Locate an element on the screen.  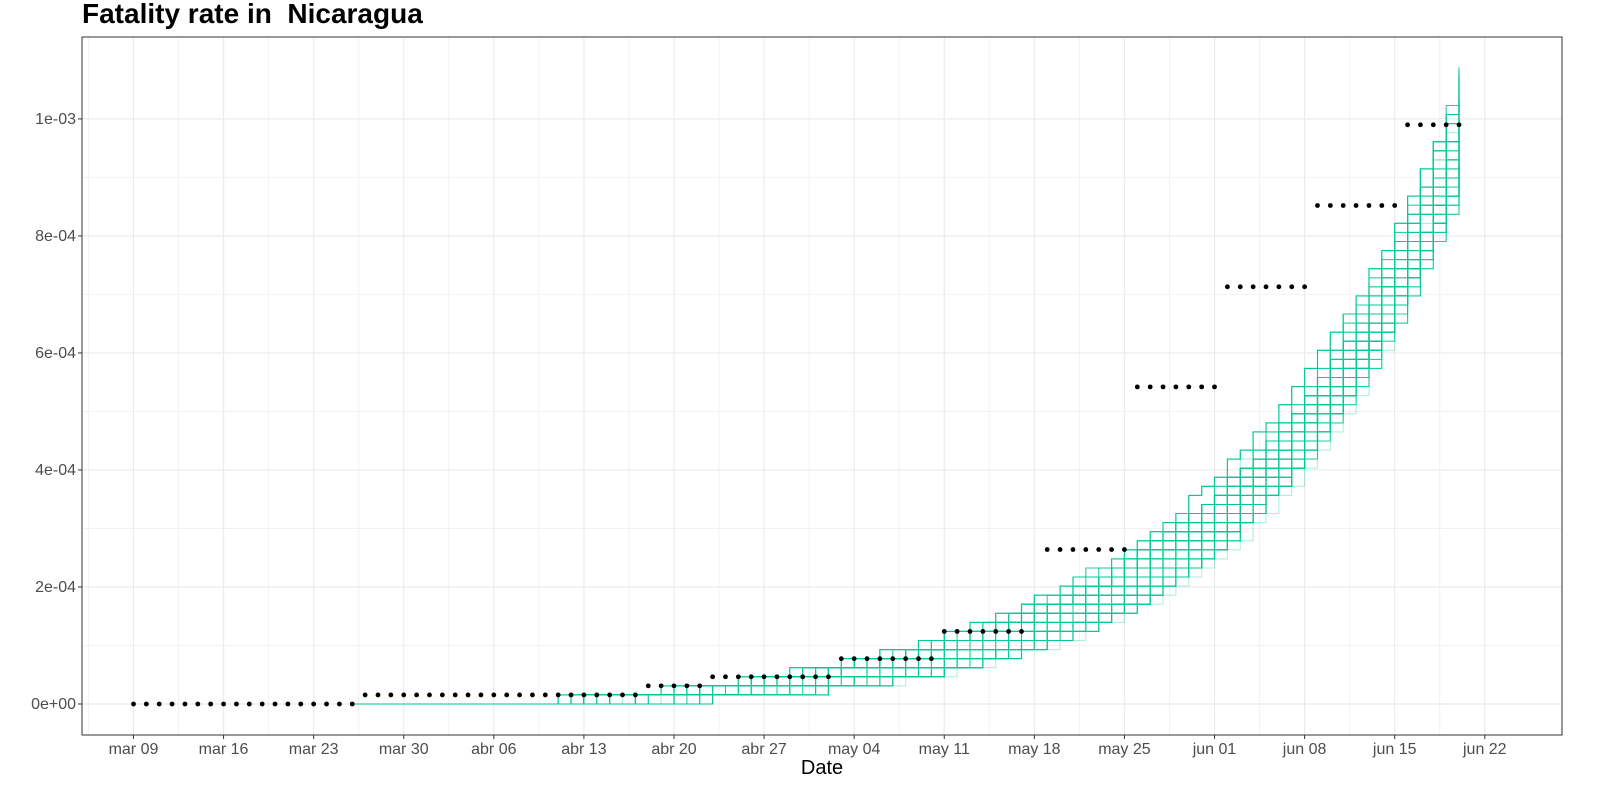
x-tick-label: mar 16 is located at coordinates (224, 749).